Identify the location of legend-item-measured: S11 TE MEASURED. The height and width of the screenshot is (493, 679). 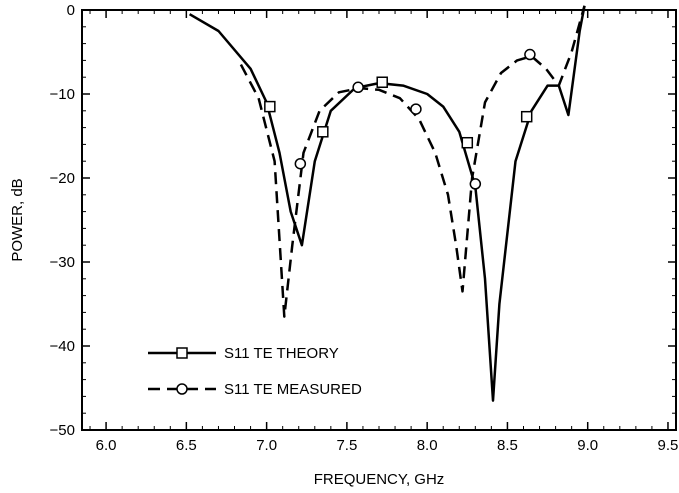
(255, 389).